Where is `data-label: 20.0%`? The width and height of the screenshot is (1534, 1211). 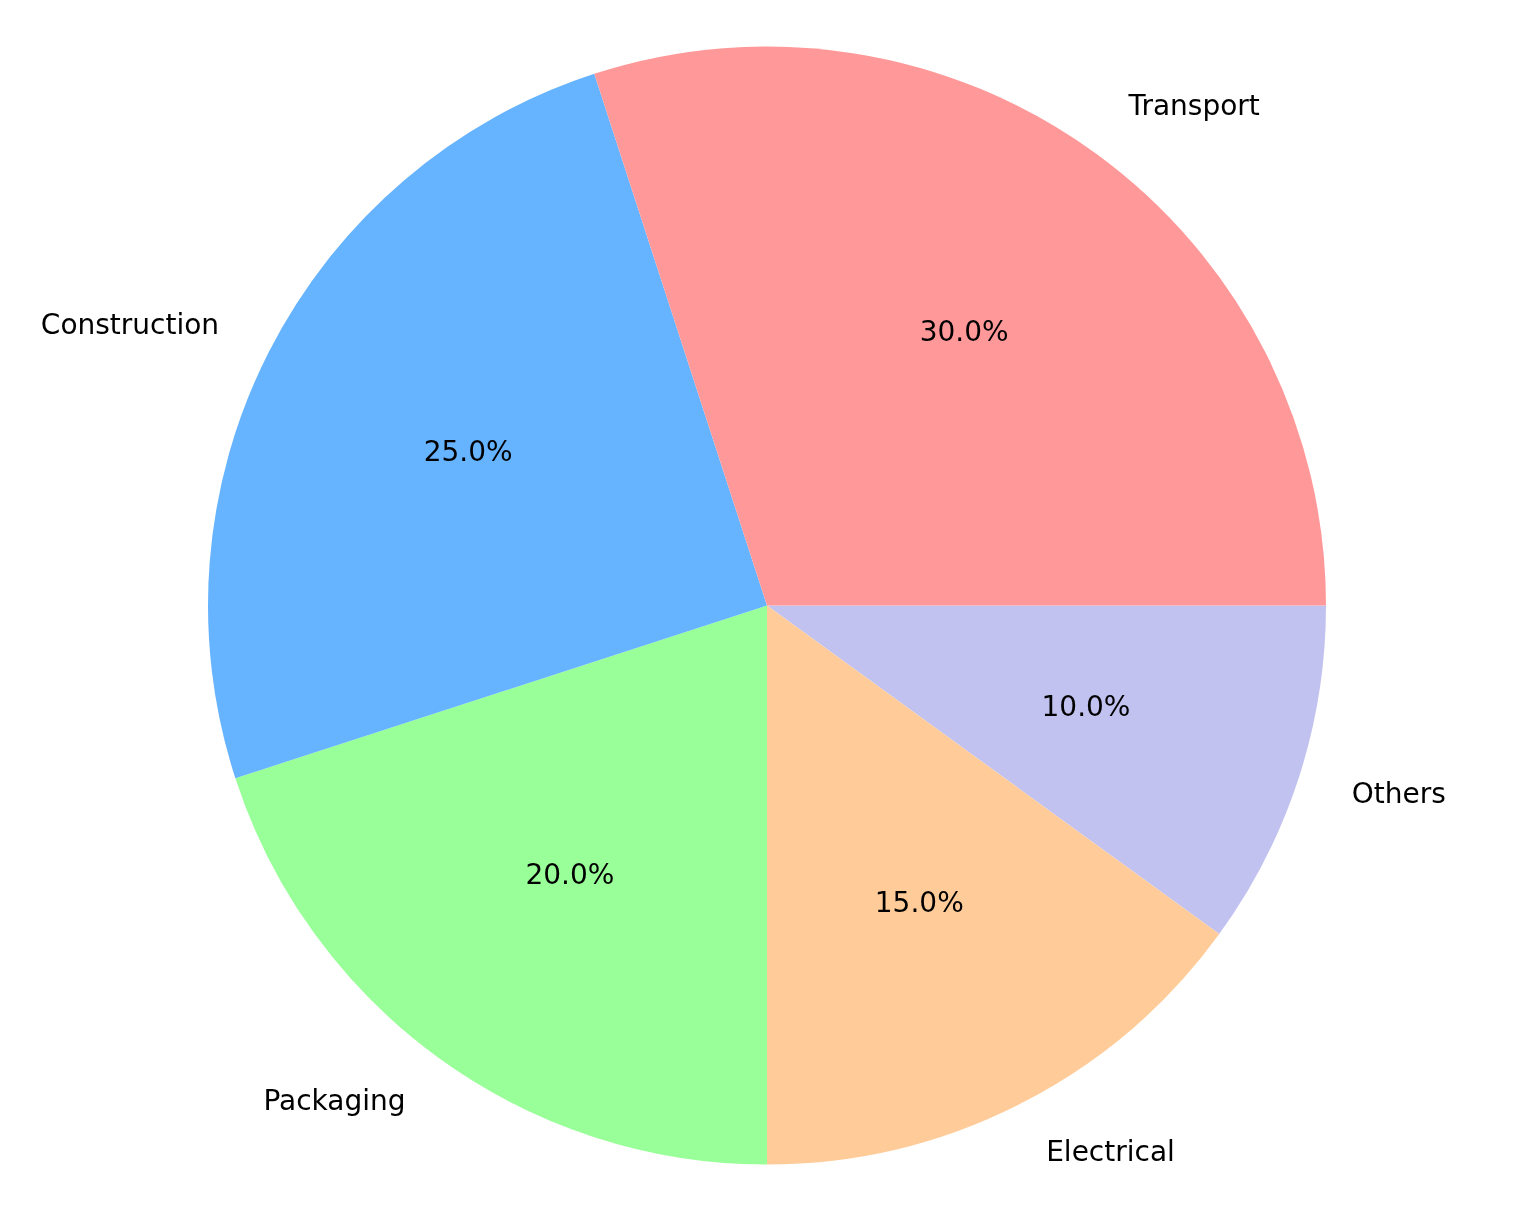
data-label: 20.0% is located at coordinates (570, 875).